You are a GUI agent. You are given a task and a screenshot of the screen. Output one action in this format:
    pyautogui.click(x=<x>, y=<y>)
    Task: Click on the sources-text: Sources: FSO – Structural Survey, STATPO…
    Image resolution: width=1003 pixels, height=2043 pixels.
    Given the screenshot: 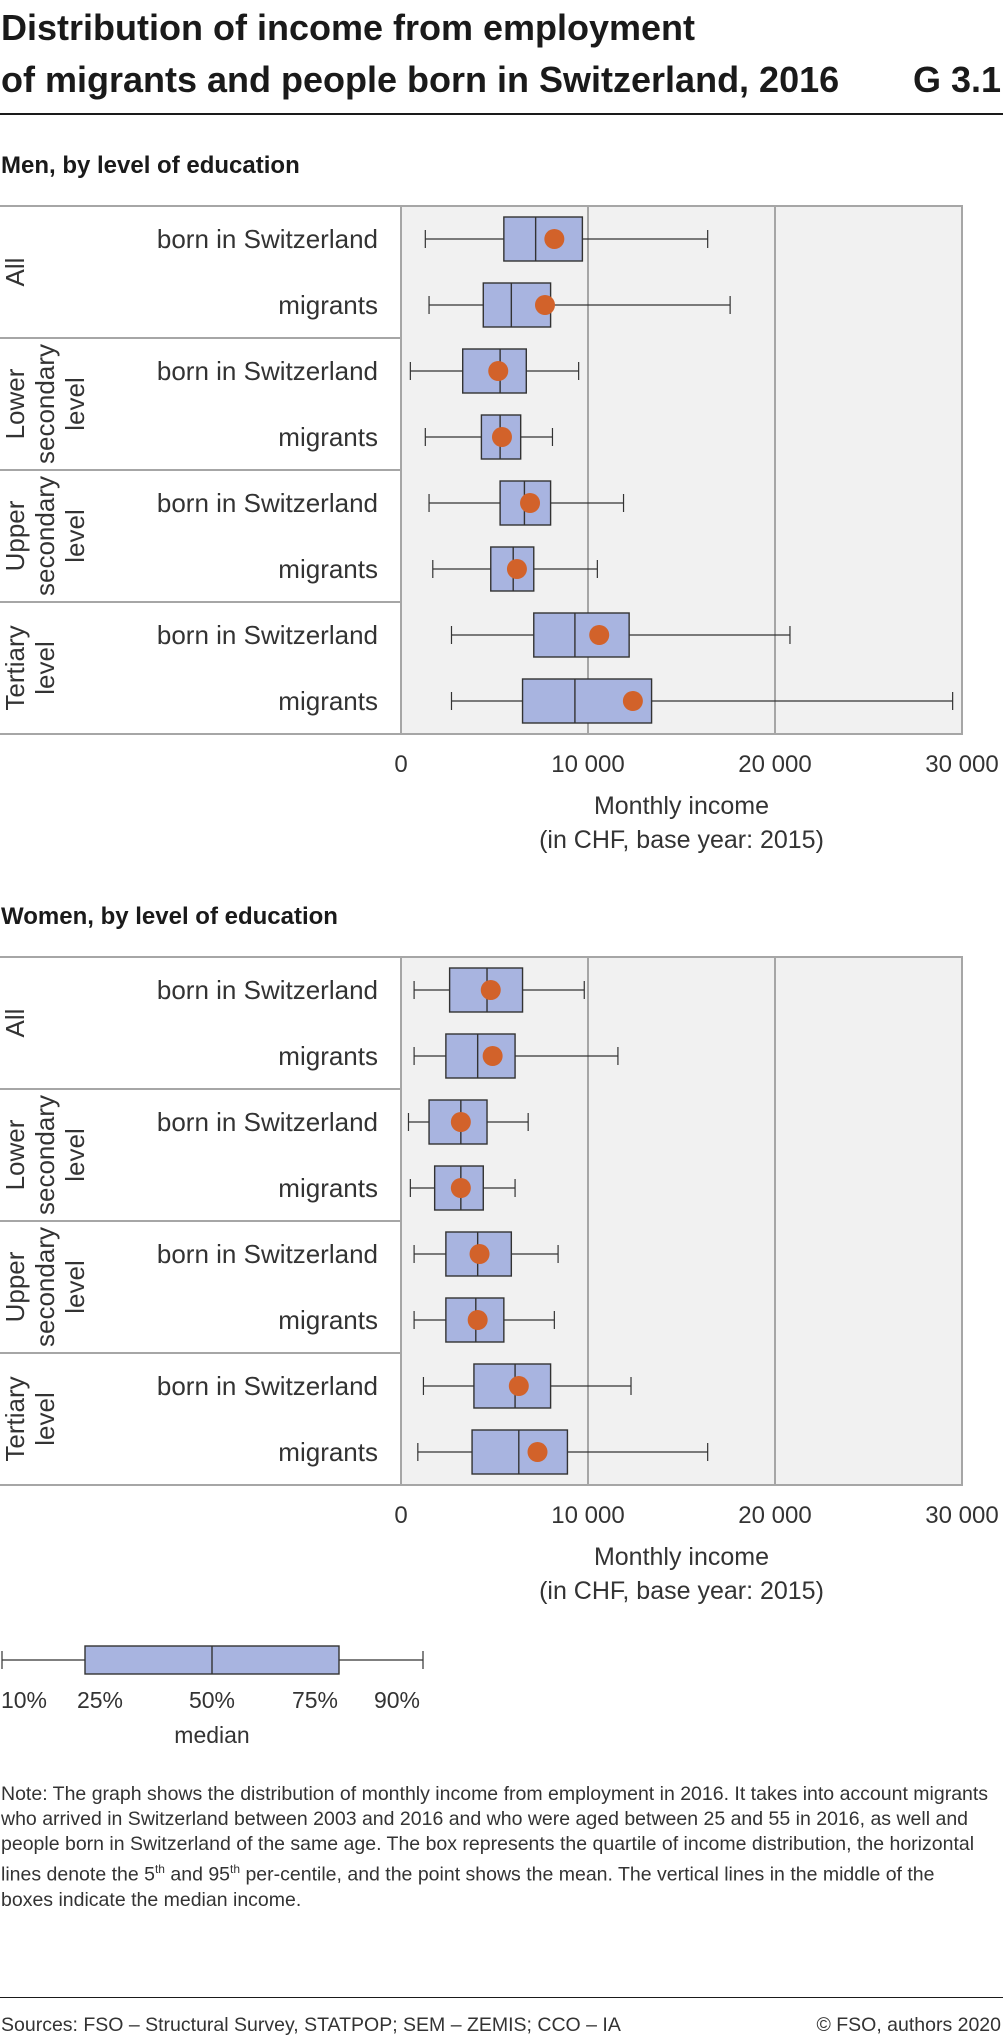 What is the action you would take?
    pyautogui.click(x=311, y=2025)
    